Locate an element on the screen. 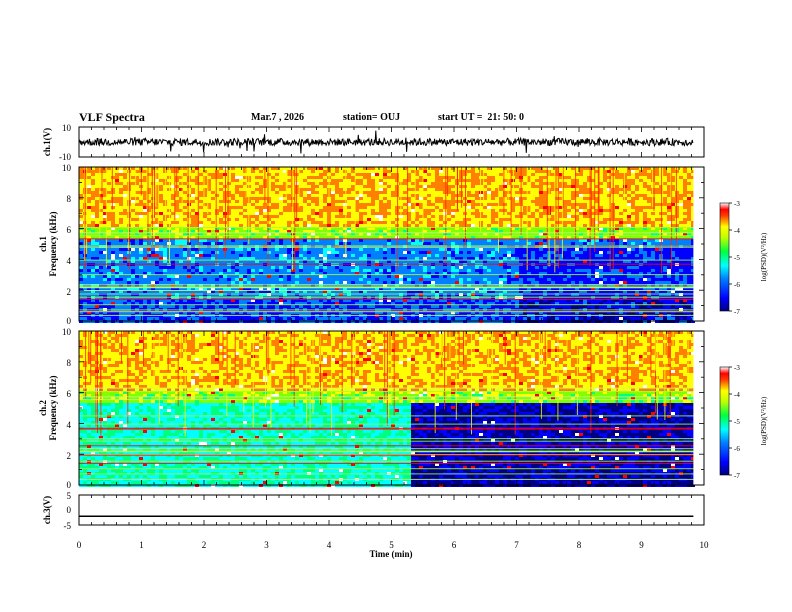 This screenshot has width=792, height=612. ch3-ylabel: ch.3(V) is located at coordinates (47, 510).